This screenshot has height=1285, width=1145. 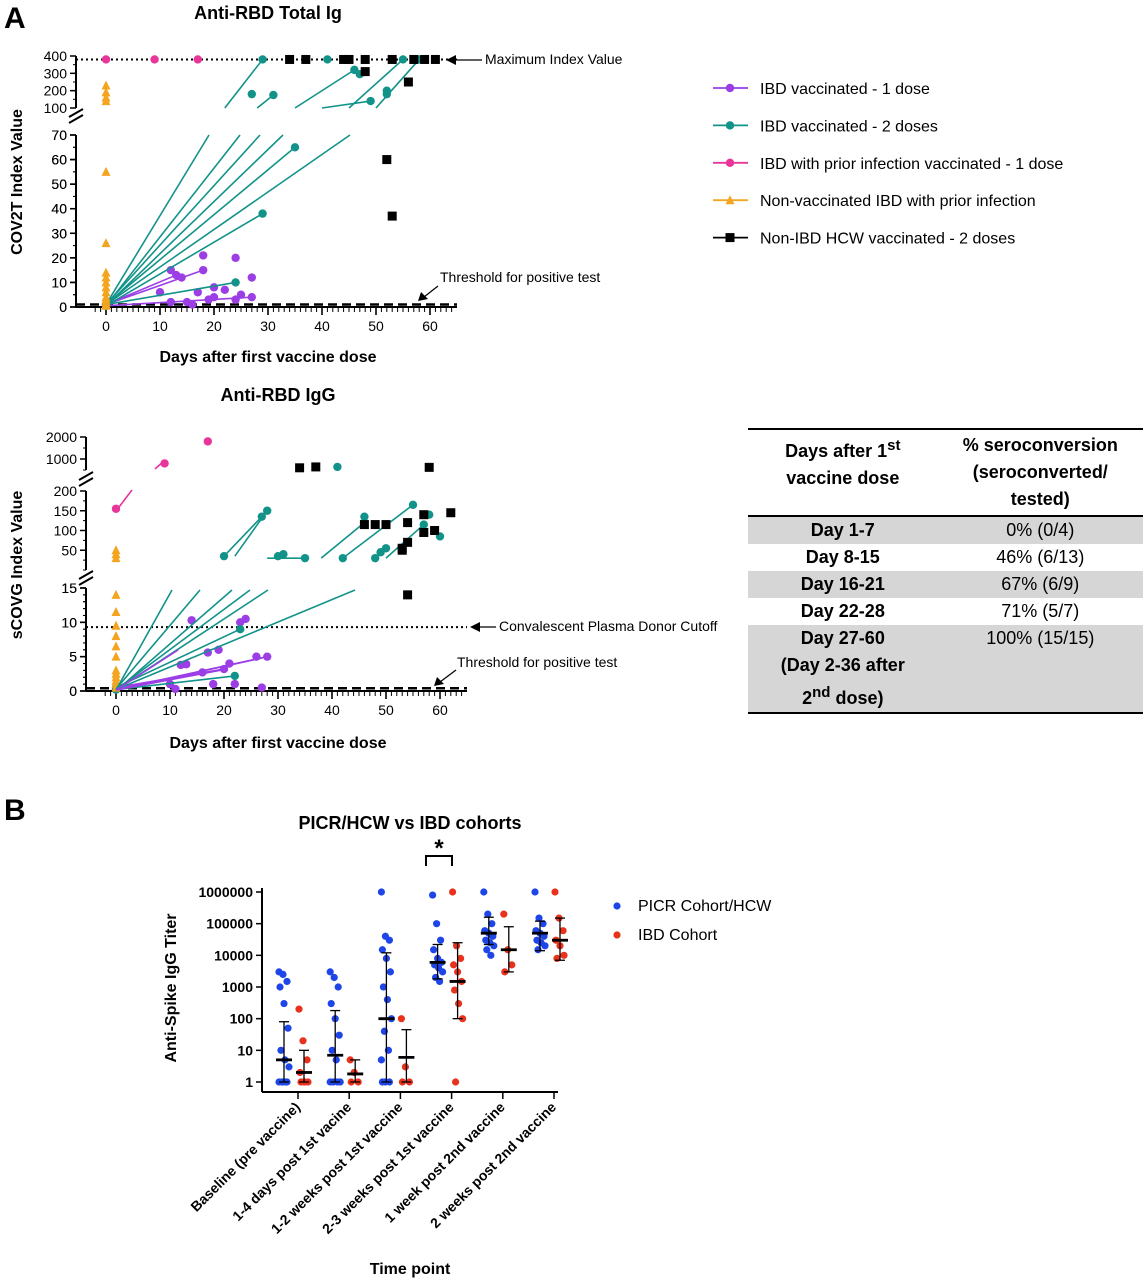 I want to click on significance-star: *, so click(x=439, y=848).